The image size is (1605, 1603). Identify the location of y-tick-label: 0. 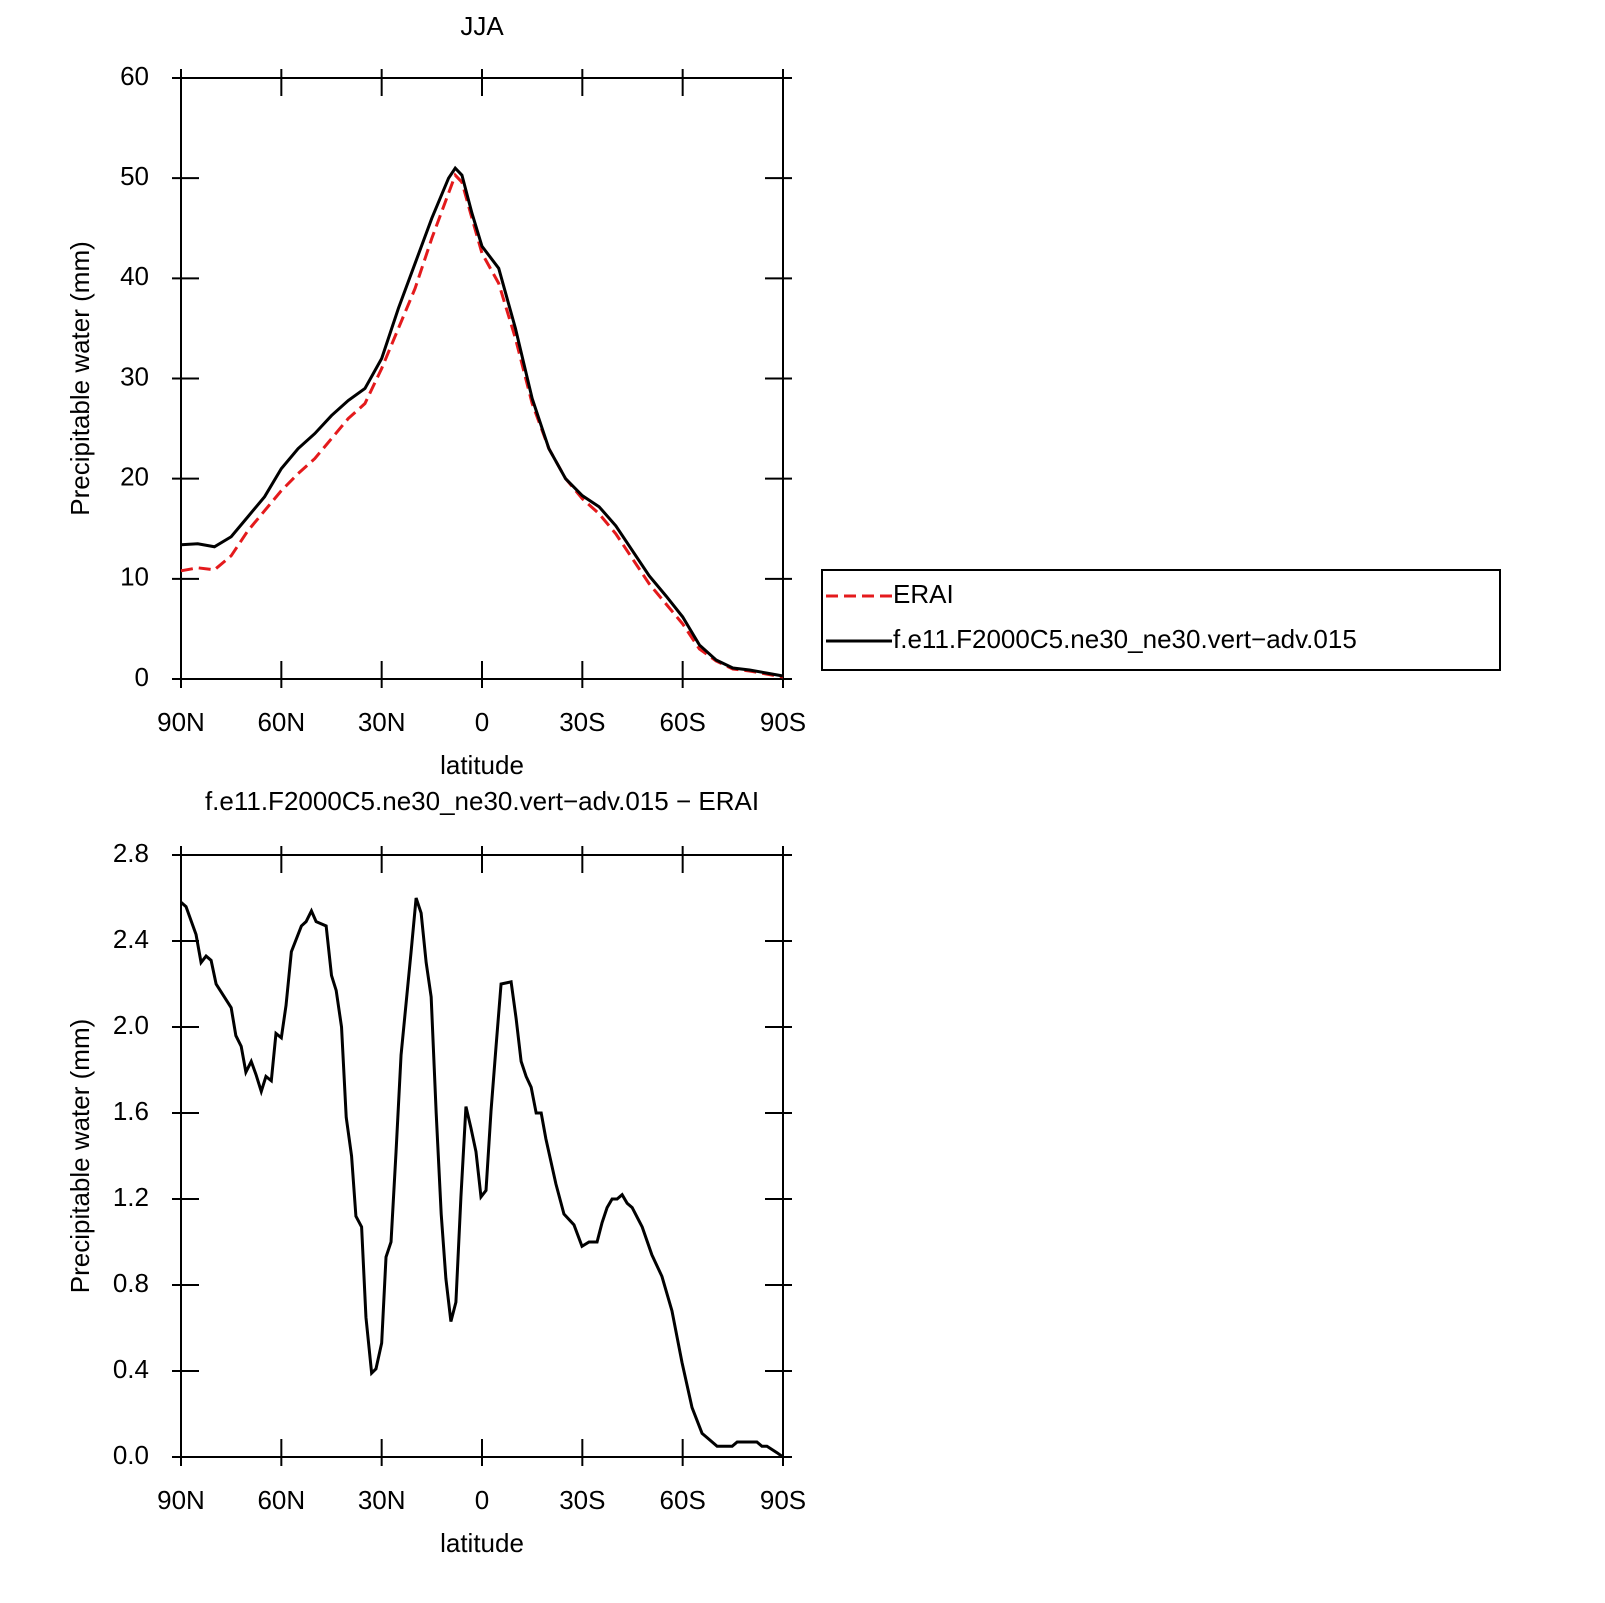
(142, 677).